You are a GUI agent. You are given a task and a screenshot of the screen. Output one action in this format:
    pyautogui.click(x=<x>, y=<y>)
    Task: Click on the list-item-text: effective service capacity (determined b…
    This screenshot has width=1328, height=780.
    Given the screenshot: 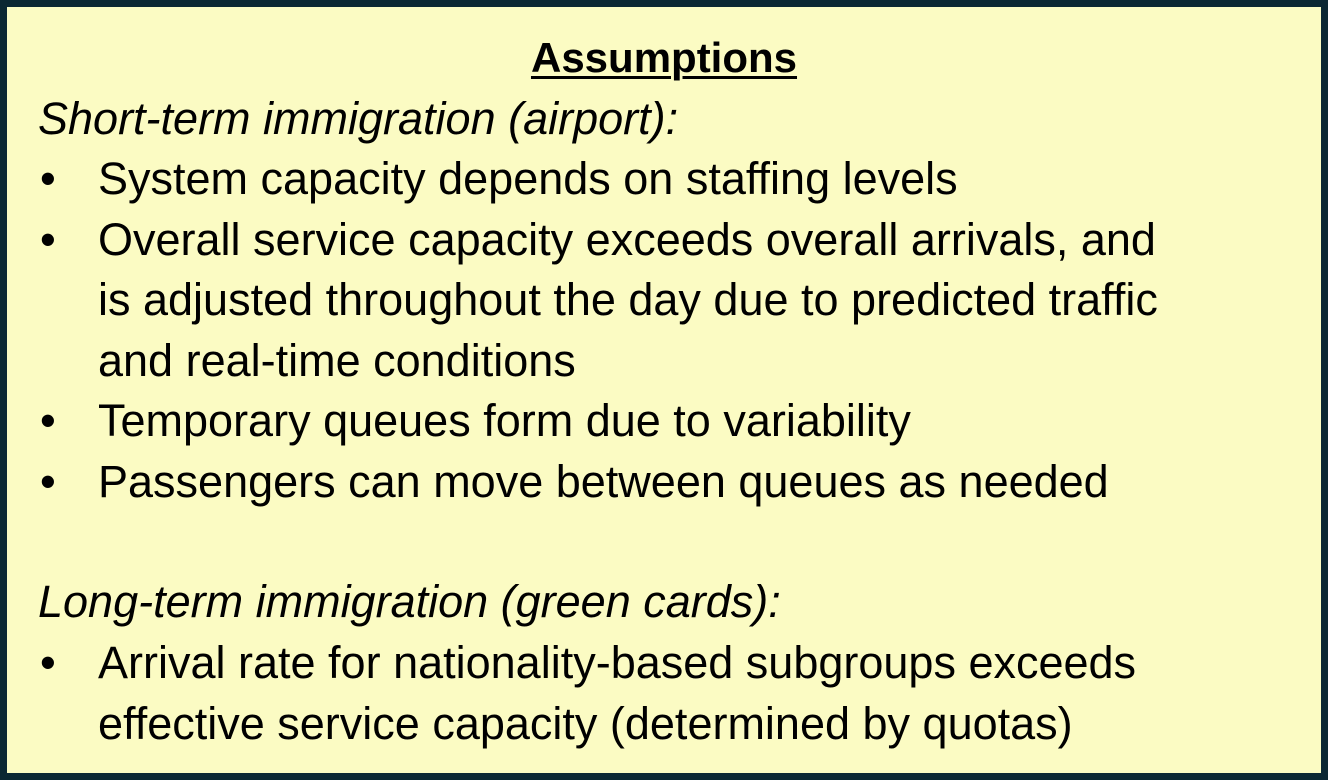 What is the action you would take?
    pyautogui.click(x=585, y=723)
    